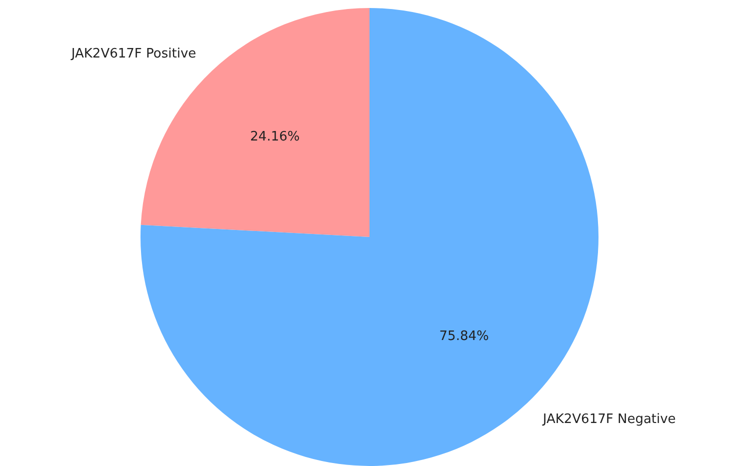 The image size is (739, 466). Describe the element at coordinates (464, 336) in the screenshot. I see `data-label: 75.84%` at that location.